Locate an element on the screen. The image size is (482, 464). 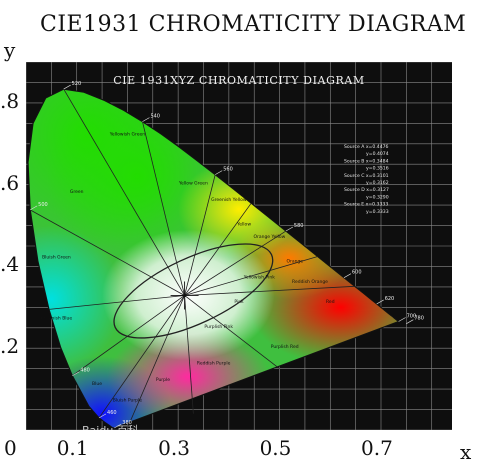
region-label: Yellowish Green is located at coordinates (127, 135).